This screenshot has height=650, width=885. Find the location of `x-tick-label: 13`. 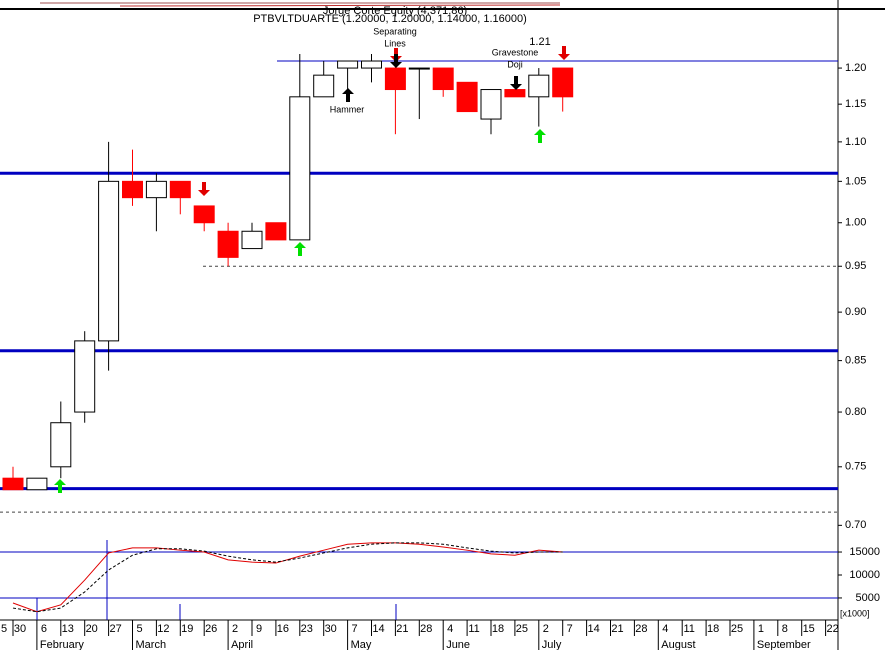

x-tick-label: 13 is located at coordinates (68, 629).